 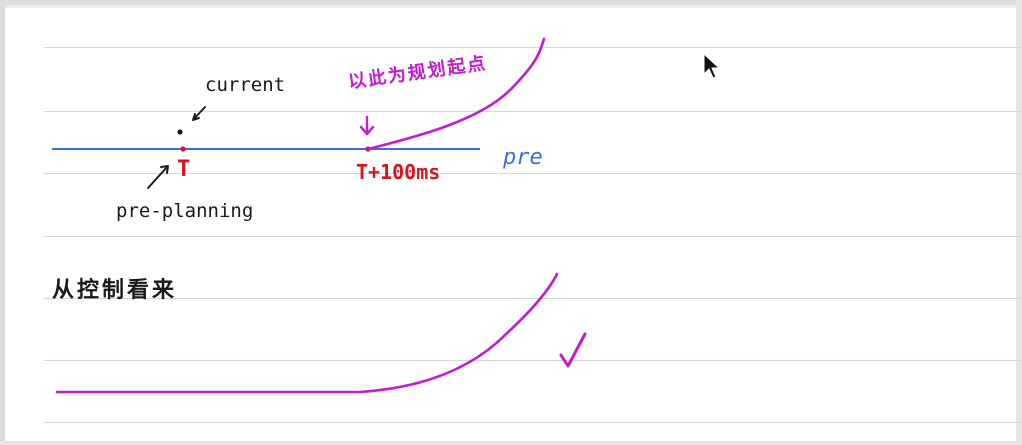 I want to click on current-point, so click(x=180, y=132).